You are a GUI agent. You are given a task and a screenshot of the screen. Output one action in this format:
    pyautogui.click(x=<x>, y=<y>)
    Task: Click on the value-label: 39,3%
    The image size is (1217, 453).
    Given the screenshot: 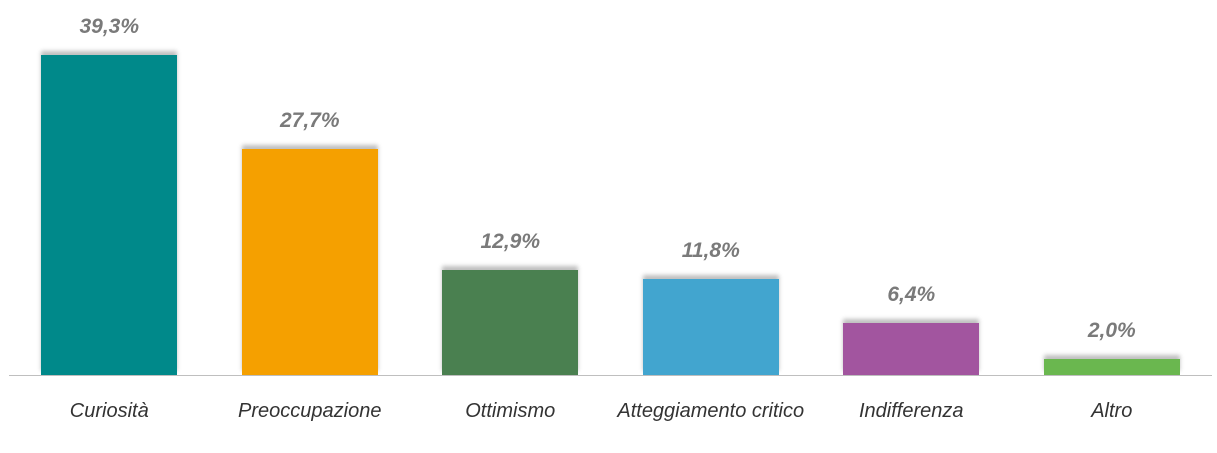 What is the action you would take?
    pyautogui.click(x=109, y=26)
    